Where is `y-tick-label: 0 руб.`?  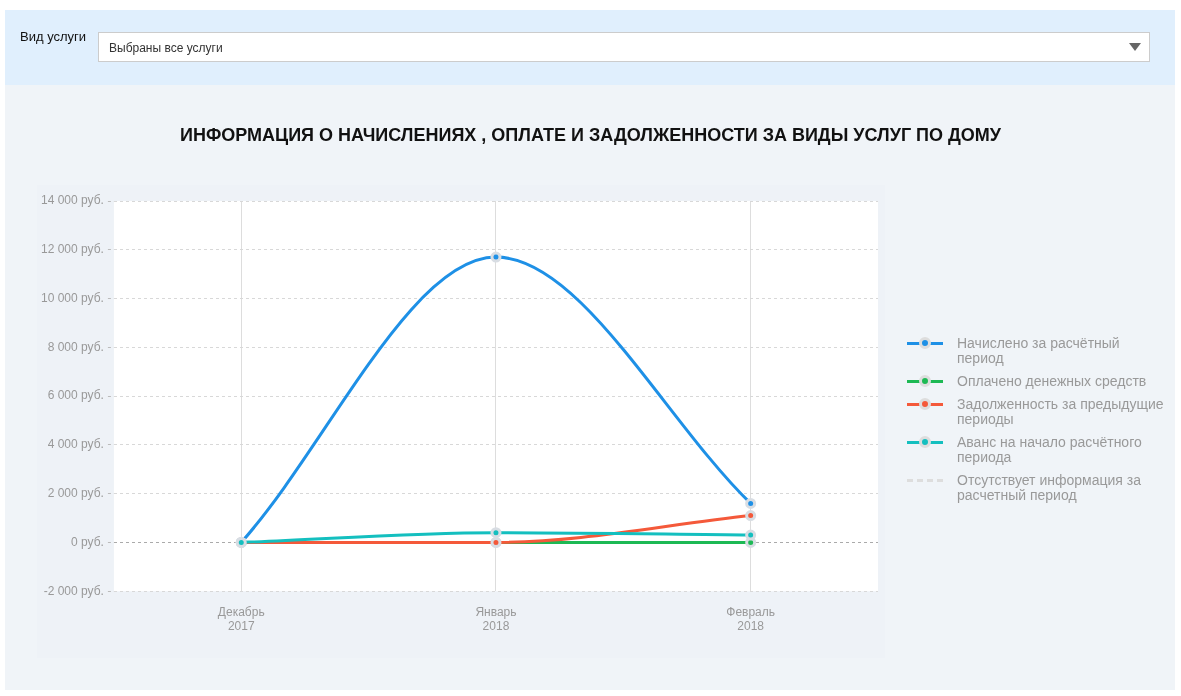 y-tick-label: 0 руб. is located at coordinates (87, 541).